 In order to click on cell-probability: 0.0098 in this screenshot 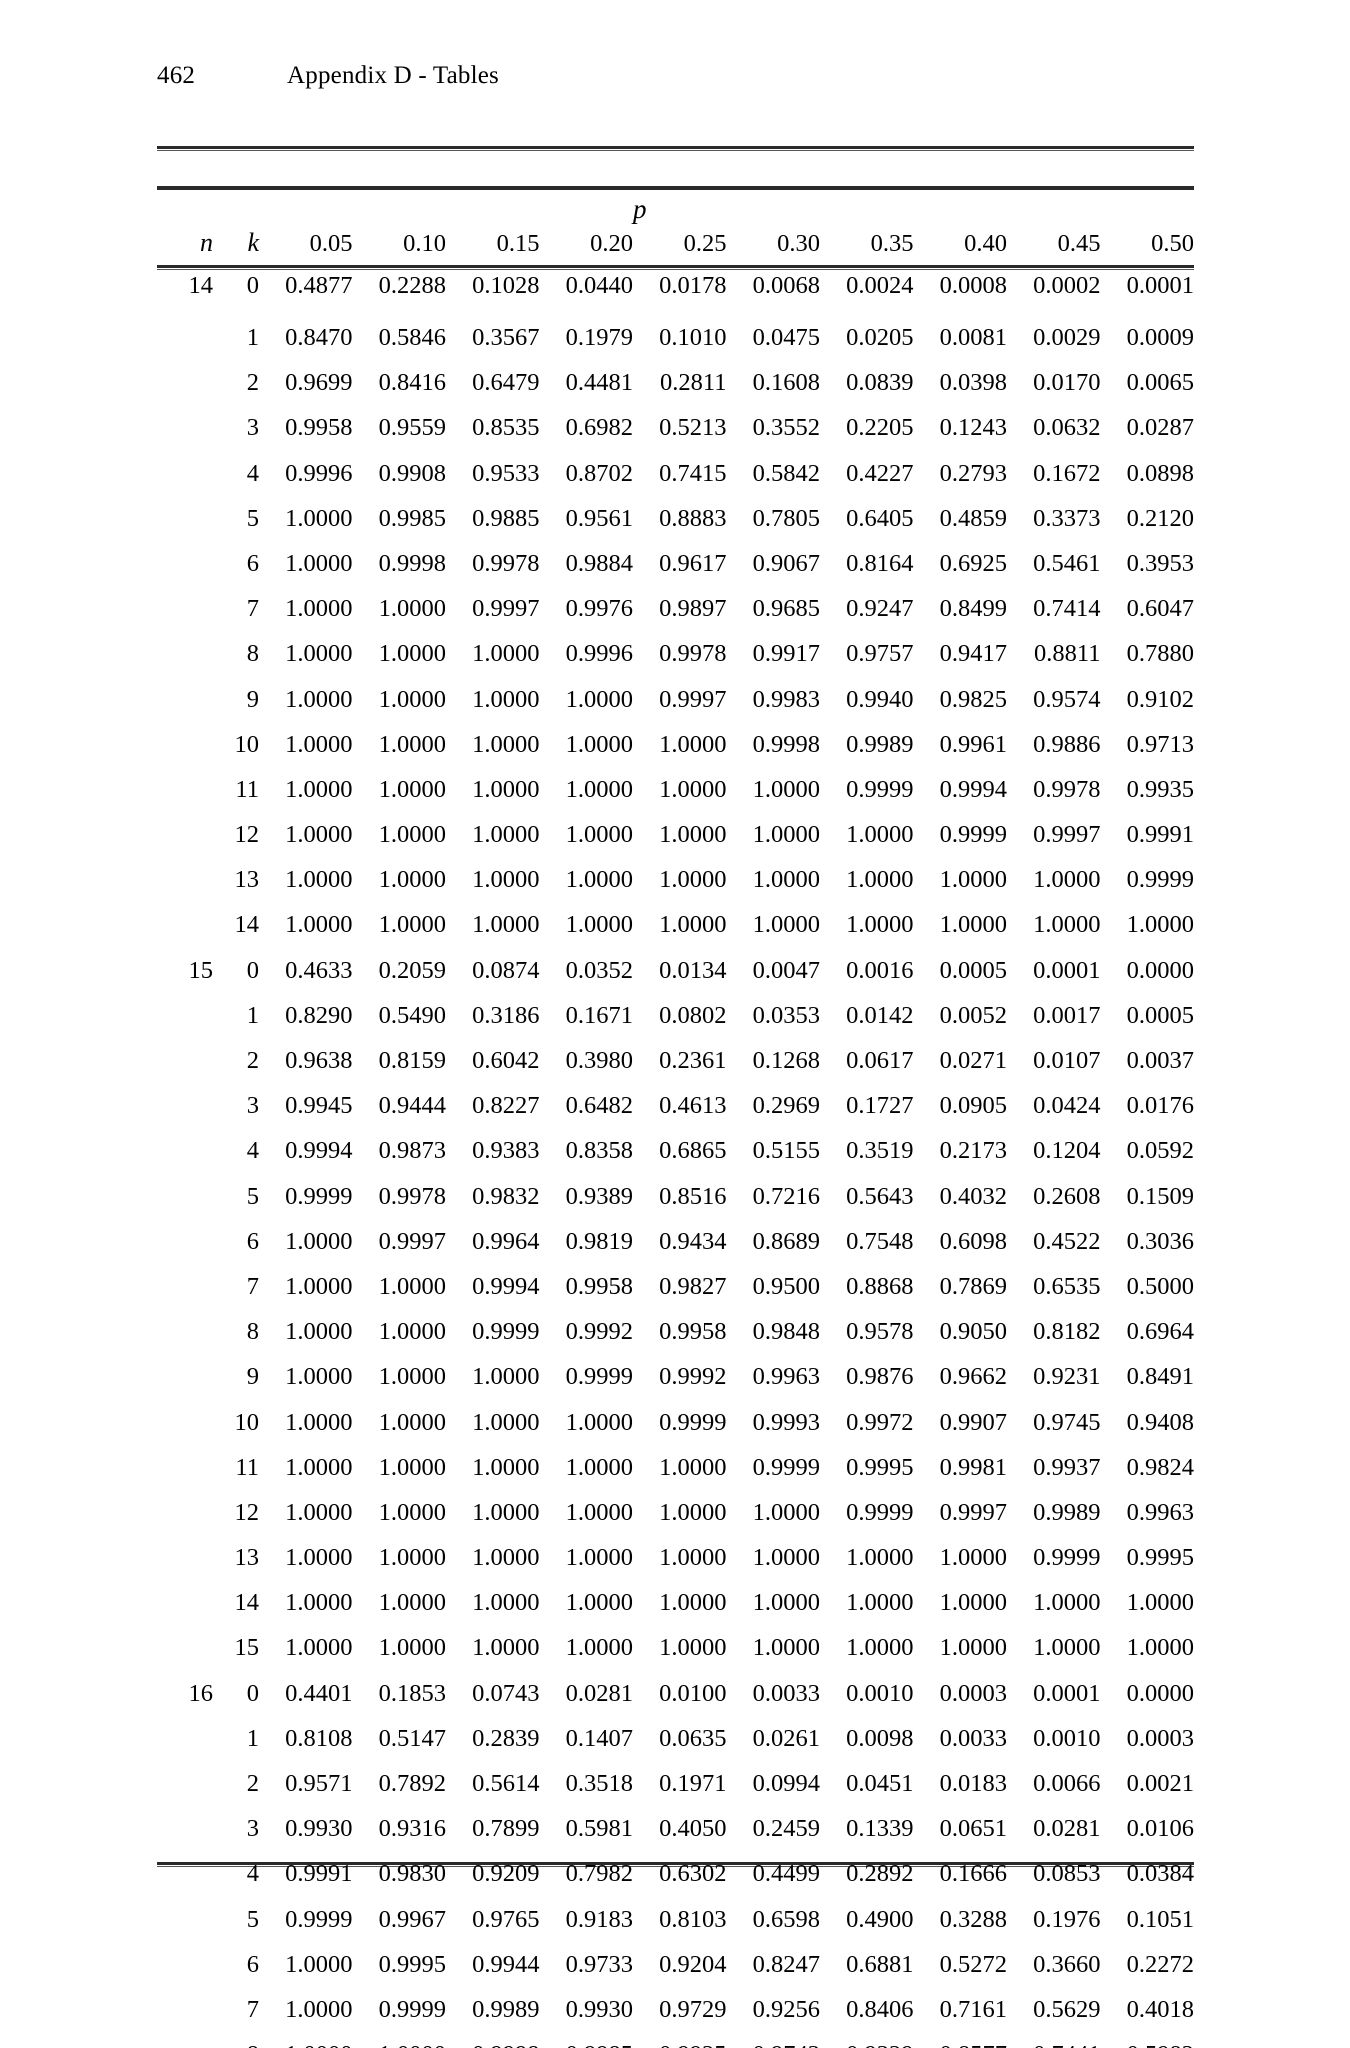, I will do `click(880, 1738)`.